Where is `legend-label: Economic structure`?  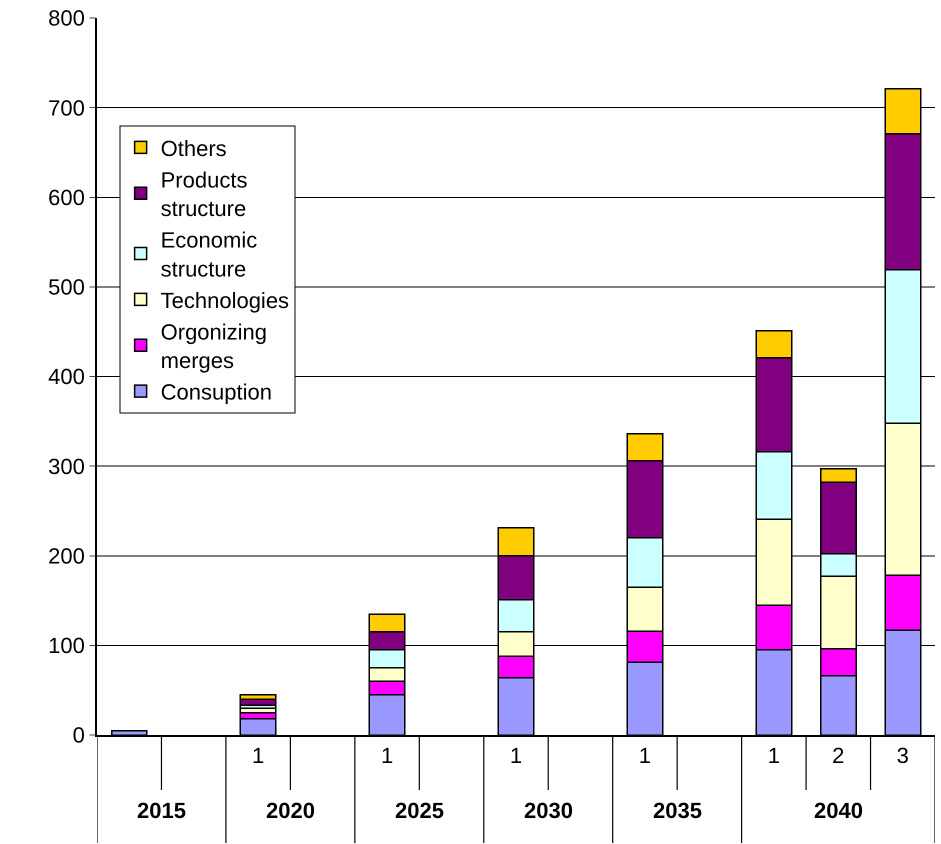 legend-label: Economic structure is located at coordinates (209, 255).